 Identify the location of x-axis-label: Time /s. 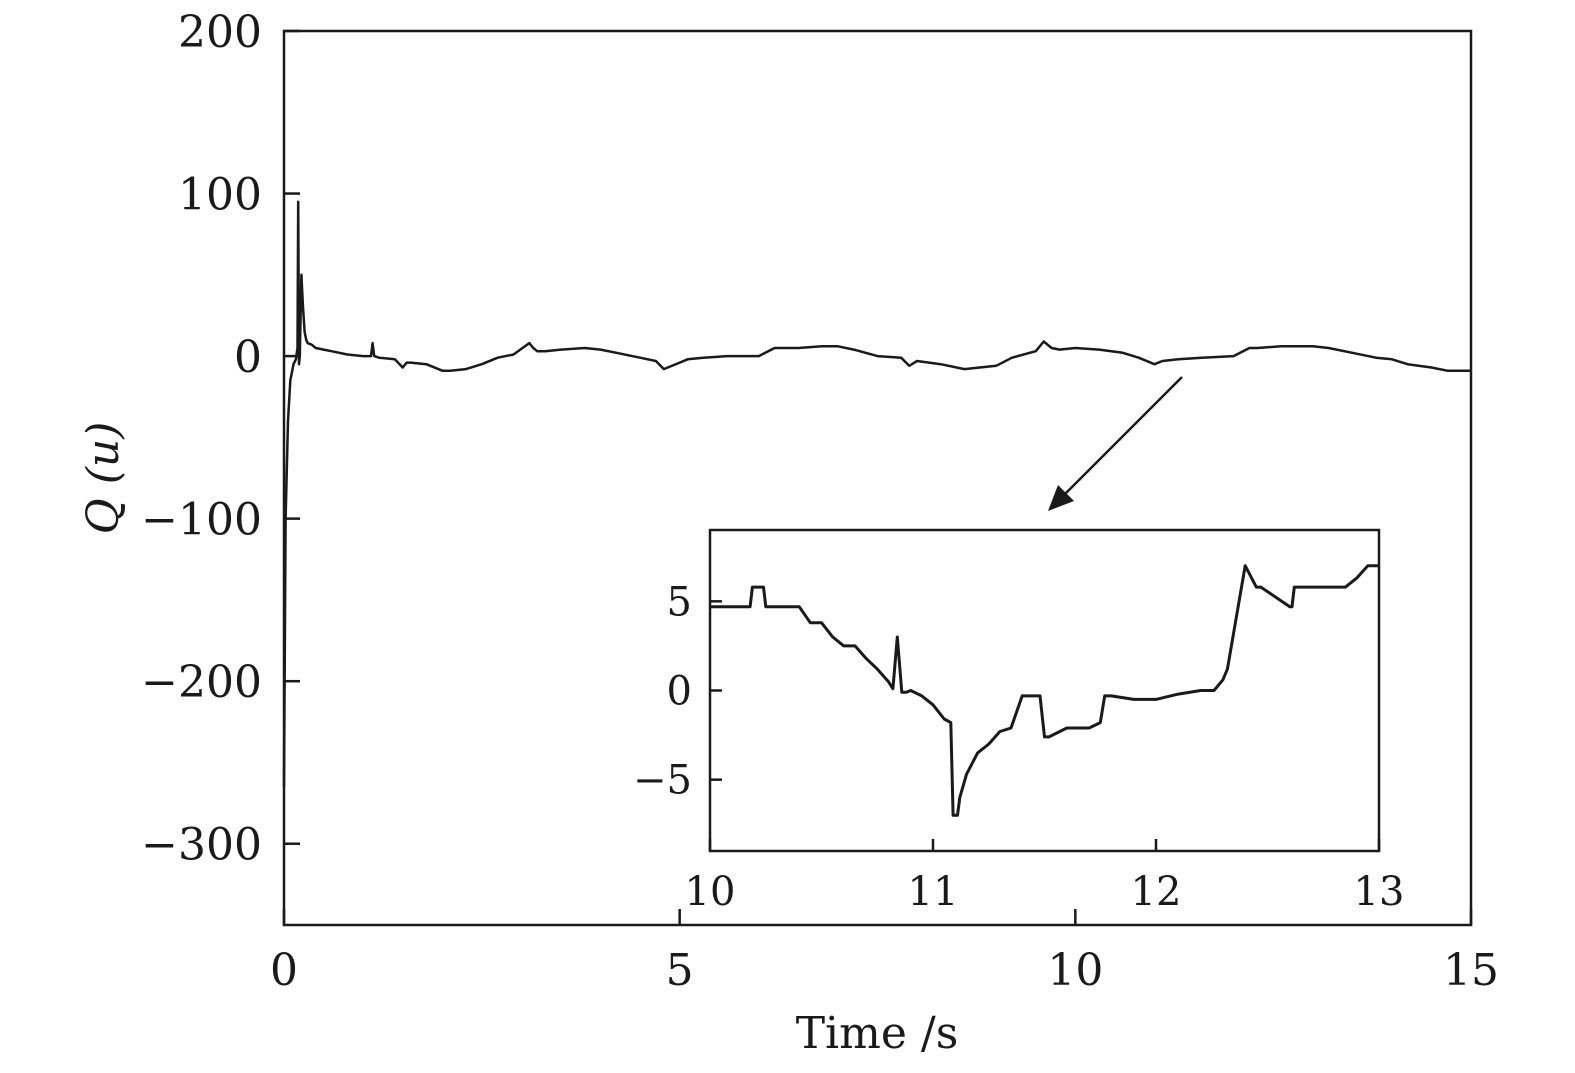
(877, 1033).